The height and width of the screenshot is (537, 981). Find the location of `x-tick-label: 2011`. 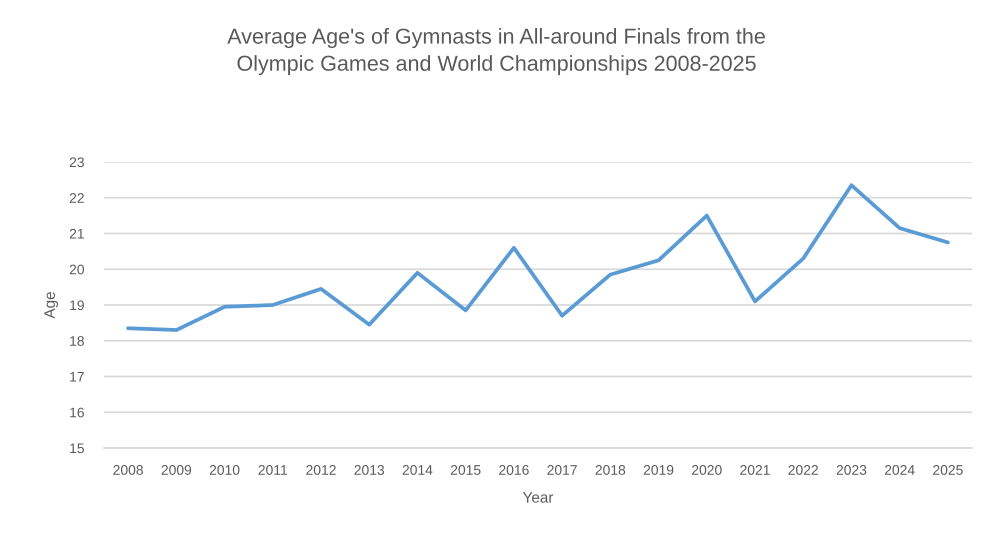

x-tick-label: 2011 is located at coordinates (273, 470).